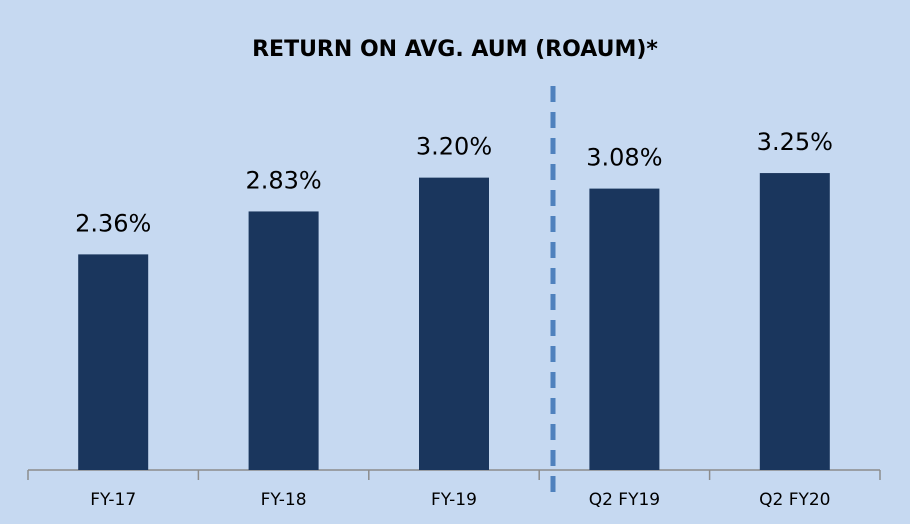 Image resolution: width=910 pixels, height=524 pixels. I want to click on data-label: 2.83%, so click(283, 180).